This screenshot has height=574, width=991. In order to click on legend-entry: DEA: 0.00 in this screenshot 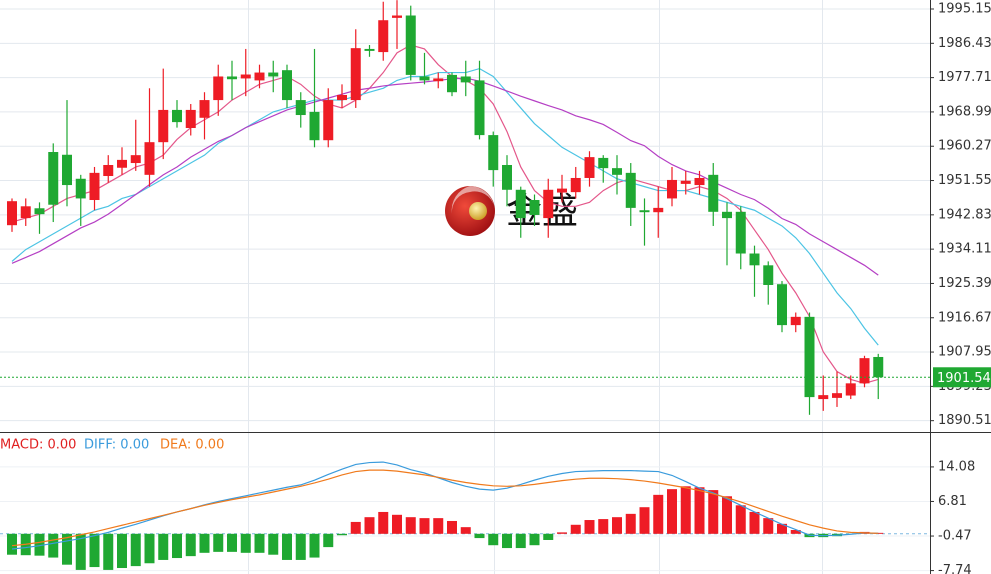, I will do `click(192, 445)`.